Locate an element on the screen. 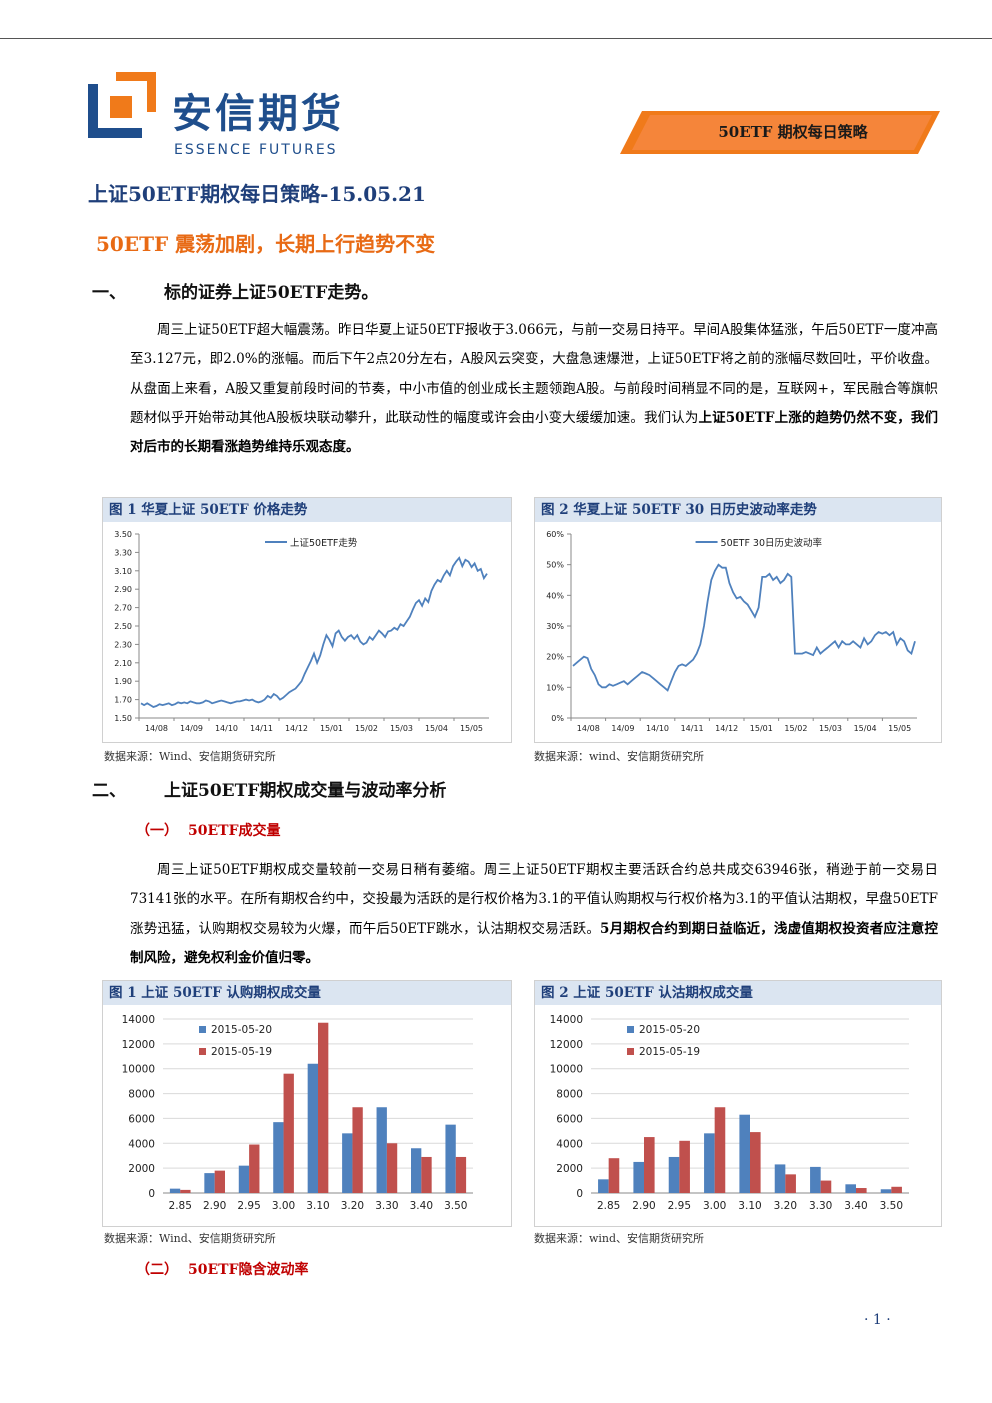 The height and width of the screenshot is (1403, 992). section-2-title: 上证50ETF期权成交量与波动率分析 is located at coordinates (305, 791).